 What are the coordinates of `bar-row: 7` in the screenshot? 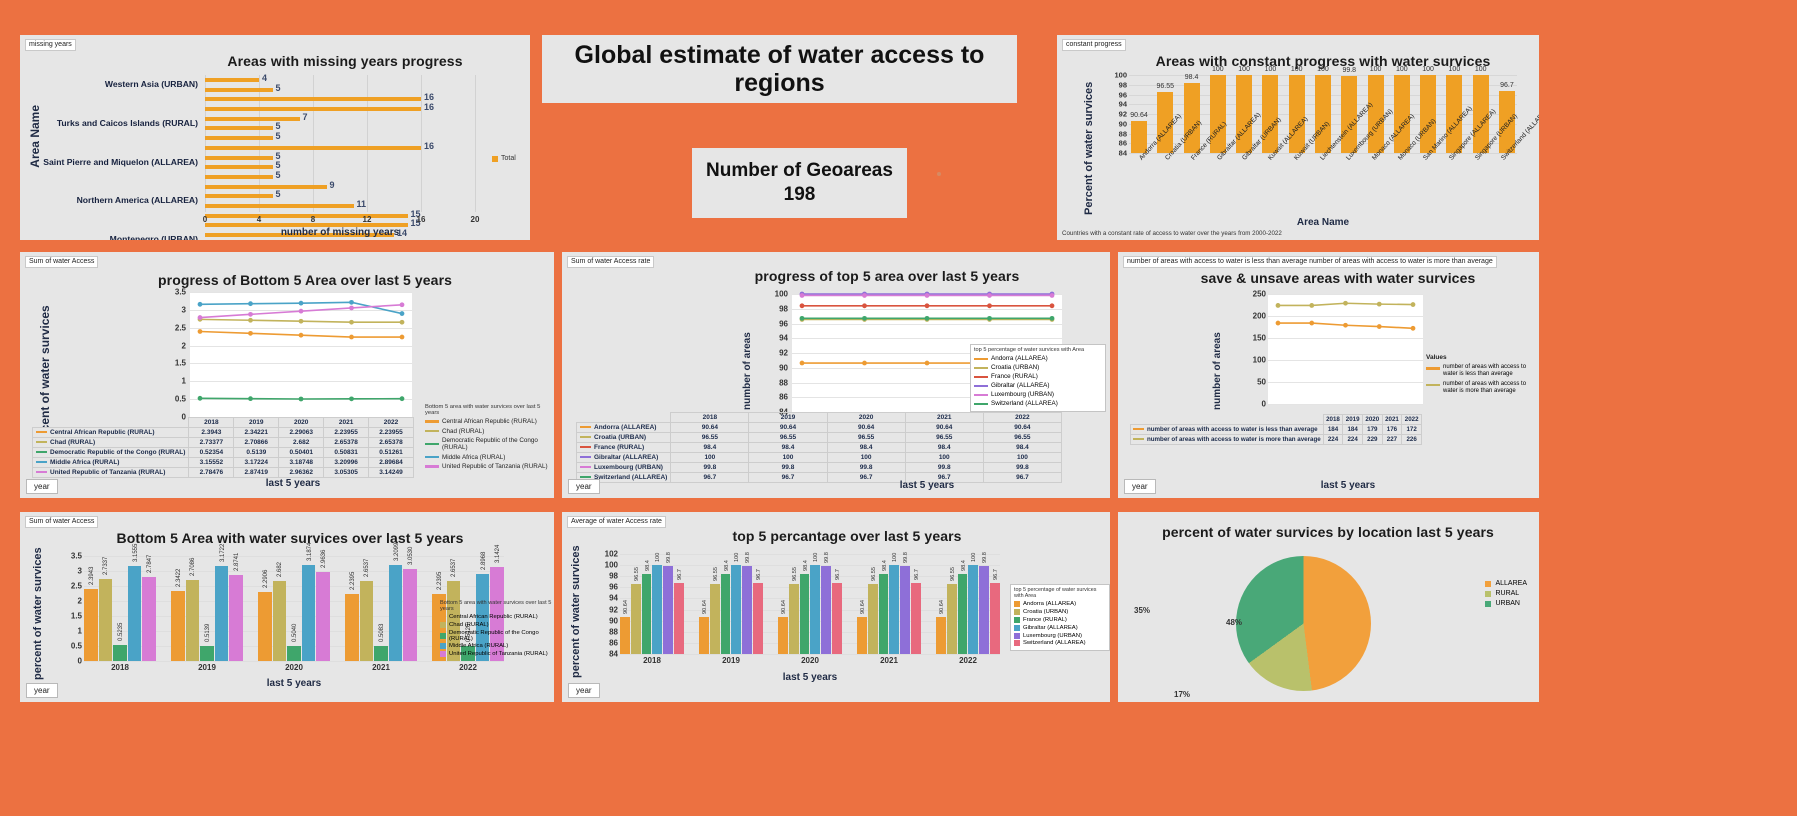 It's located at (340, 118).